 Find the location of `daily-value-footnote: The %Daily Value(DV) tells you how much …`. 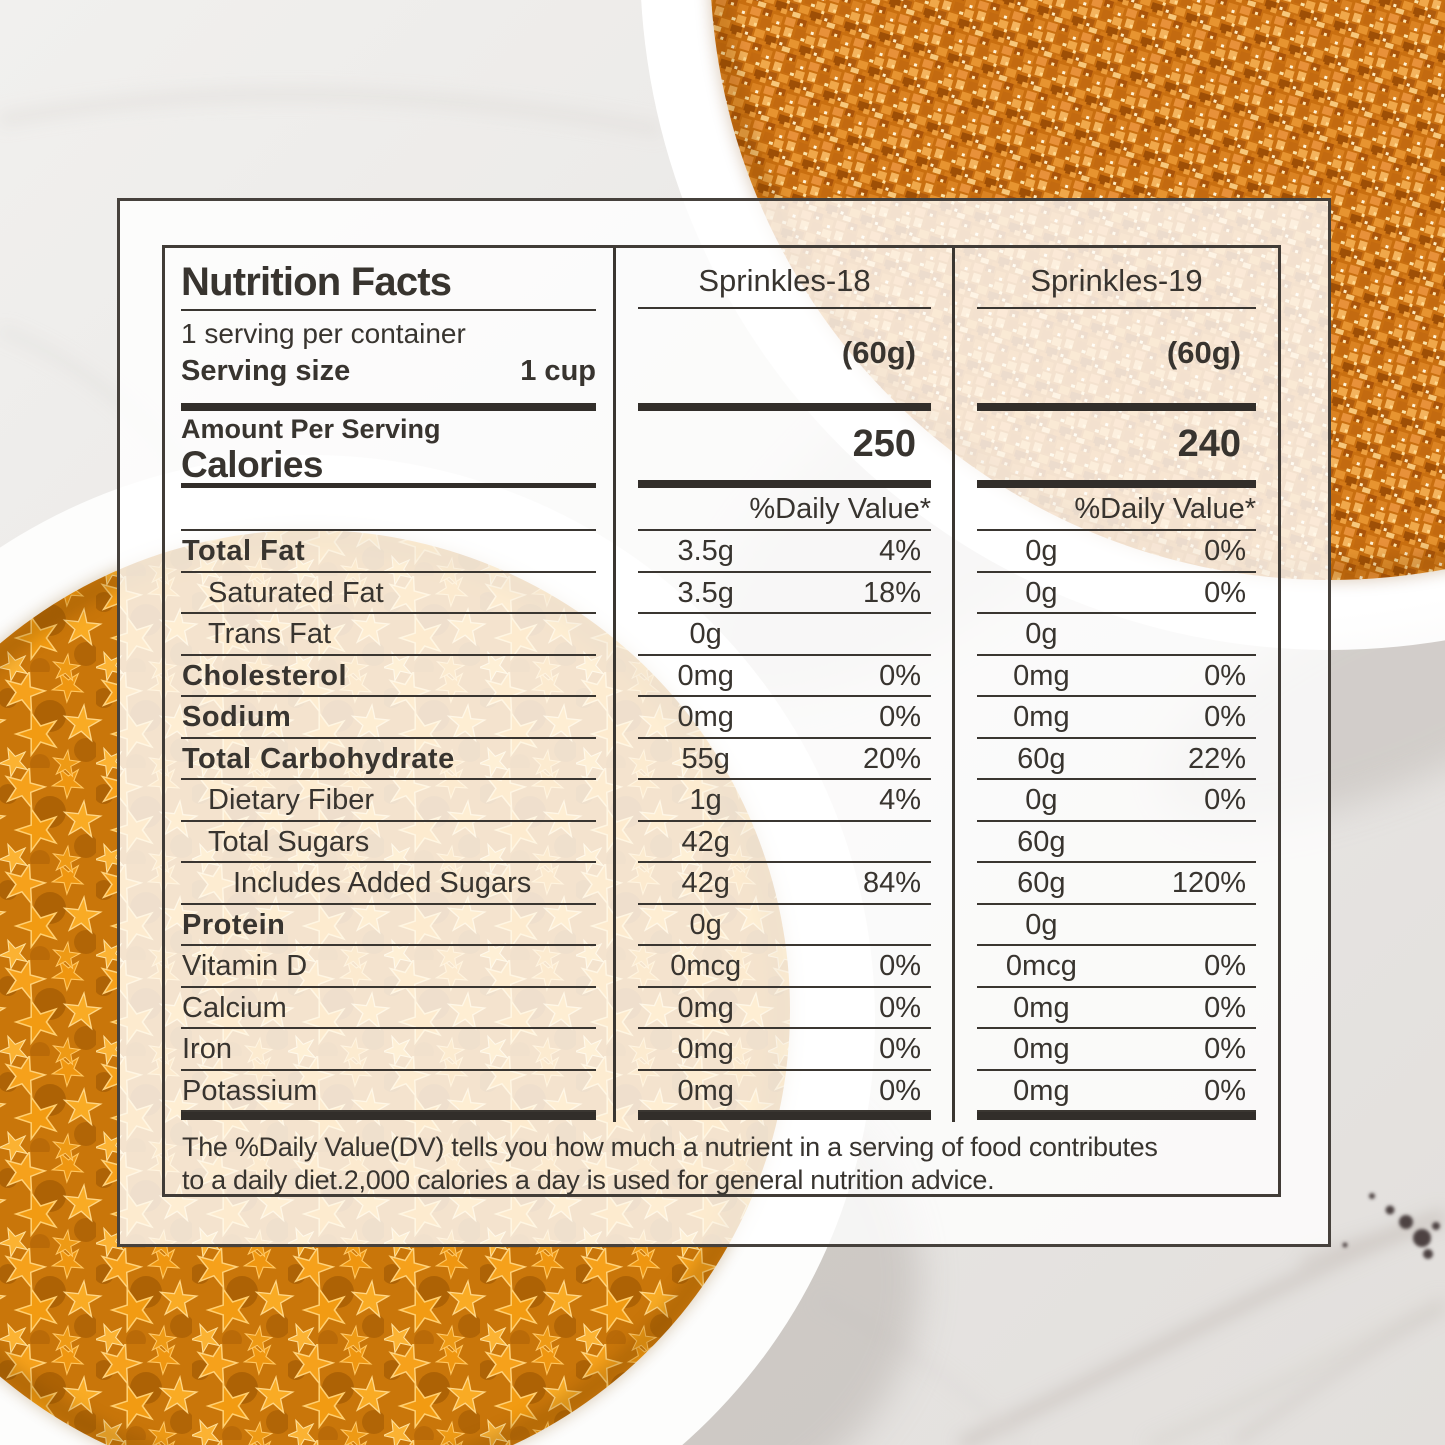

daily-value-footnote: The %Daily Value(DV) tells you how much … is located at coordinates (721, 1158).